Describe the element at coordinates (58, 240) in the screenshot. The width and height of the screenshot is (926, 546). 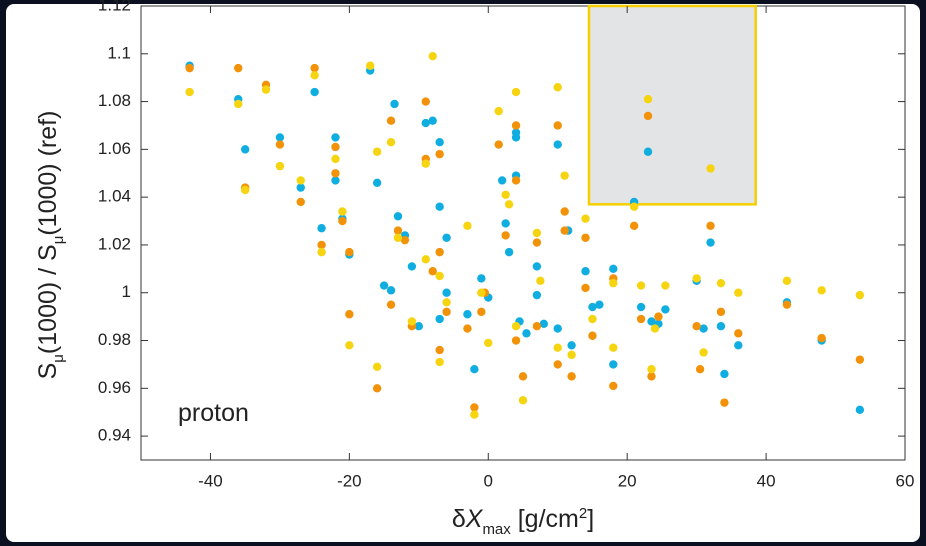
I see `y-label-part: μ` at that location.